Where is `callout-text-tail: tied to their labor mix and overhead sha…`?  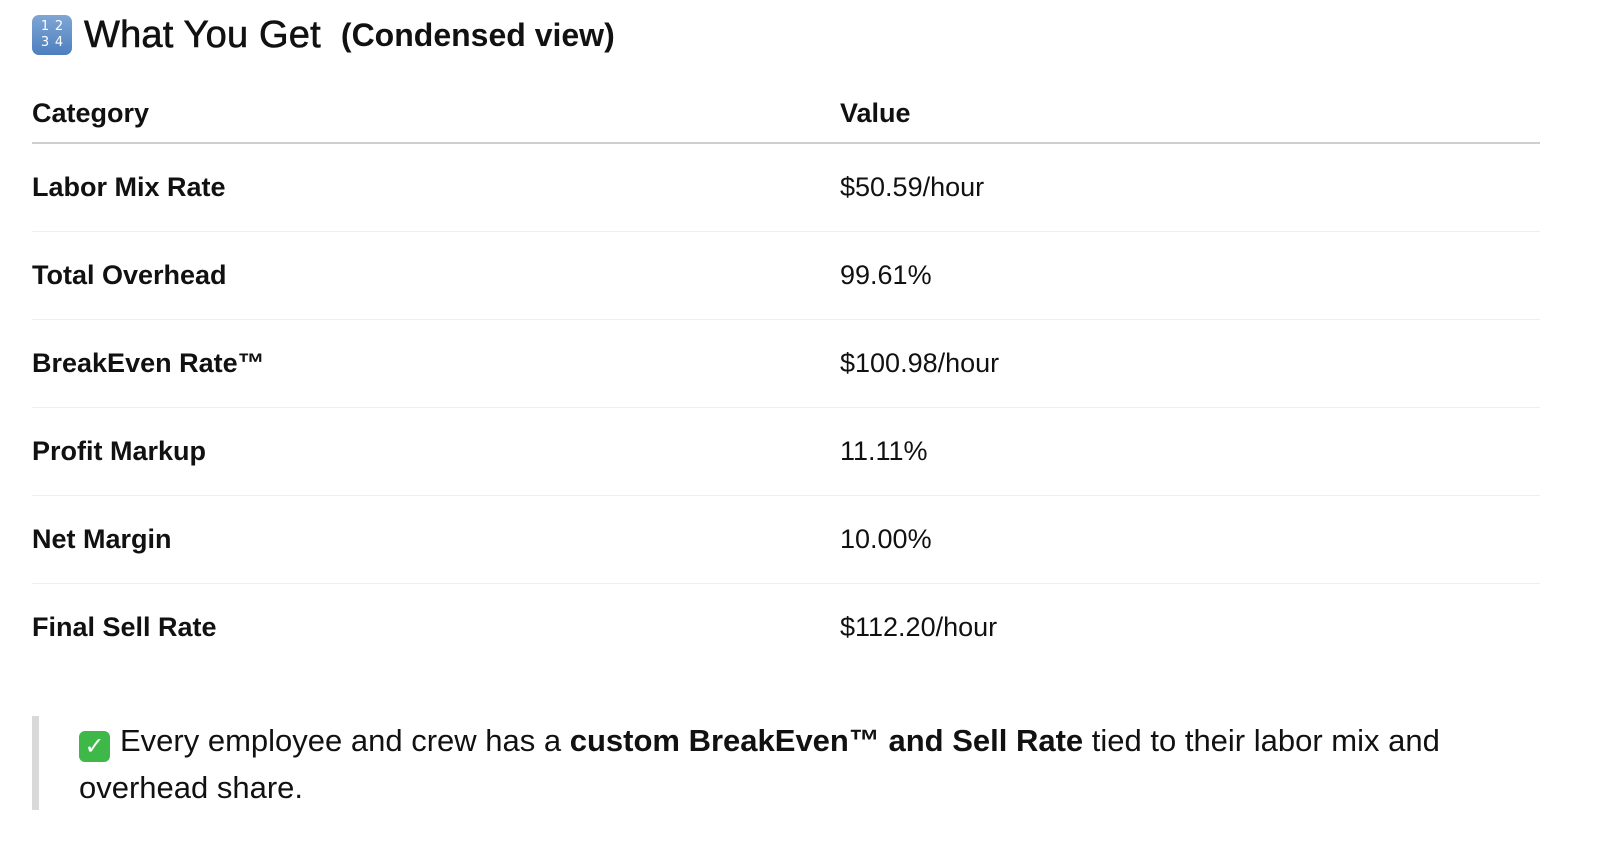
callout-text-tail: tied to their labor mix and overhead sha… is located at coordinates (759, 764).